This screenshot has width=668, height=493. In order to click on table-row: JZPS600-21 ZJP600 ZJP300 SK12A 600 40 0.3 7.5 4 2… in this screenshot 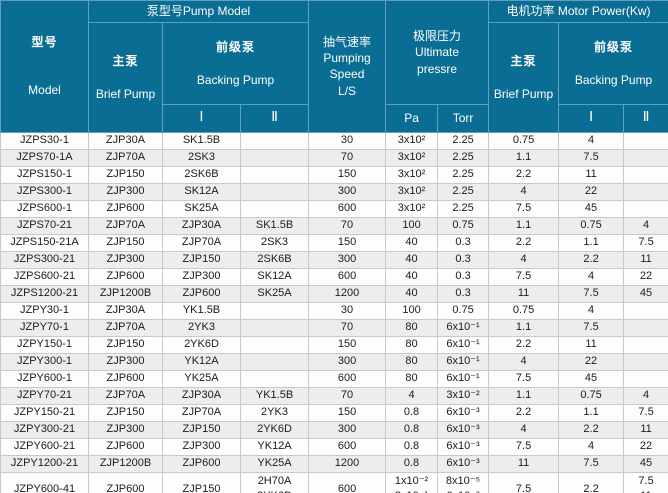, I will do `click(334, 276)`.